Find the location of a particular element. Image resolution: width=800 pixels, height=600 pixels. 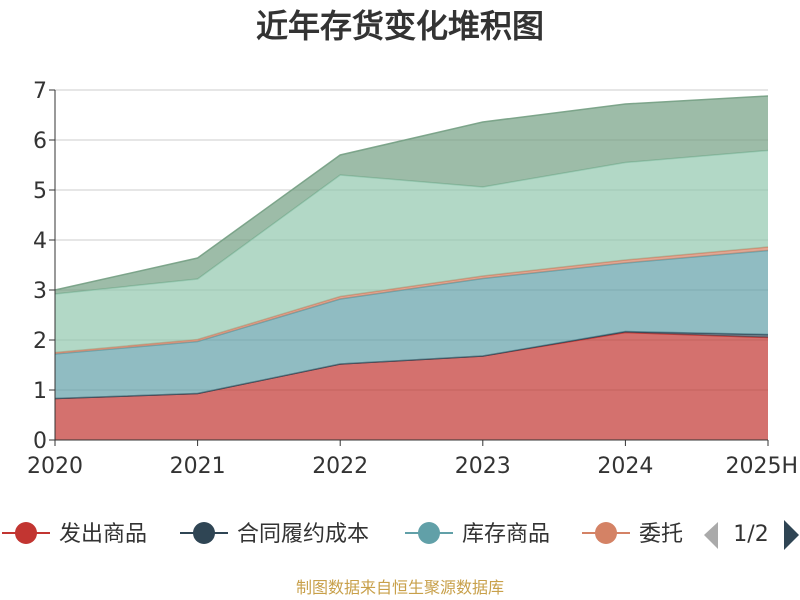

legend-item: 合同履约成本 is located at coordinates (274, 534).